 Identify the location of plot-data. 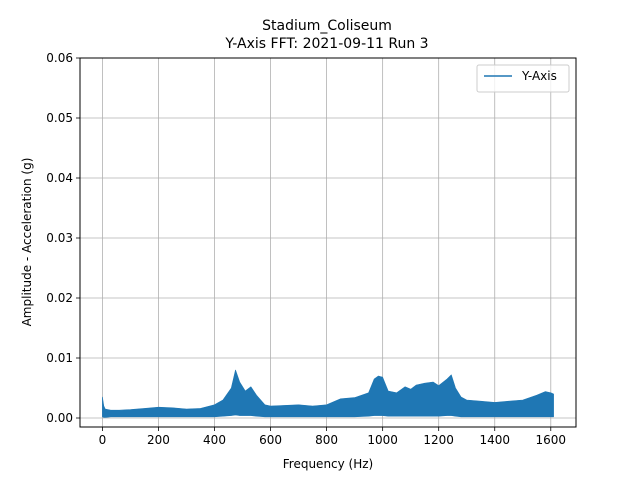
(328, 393).